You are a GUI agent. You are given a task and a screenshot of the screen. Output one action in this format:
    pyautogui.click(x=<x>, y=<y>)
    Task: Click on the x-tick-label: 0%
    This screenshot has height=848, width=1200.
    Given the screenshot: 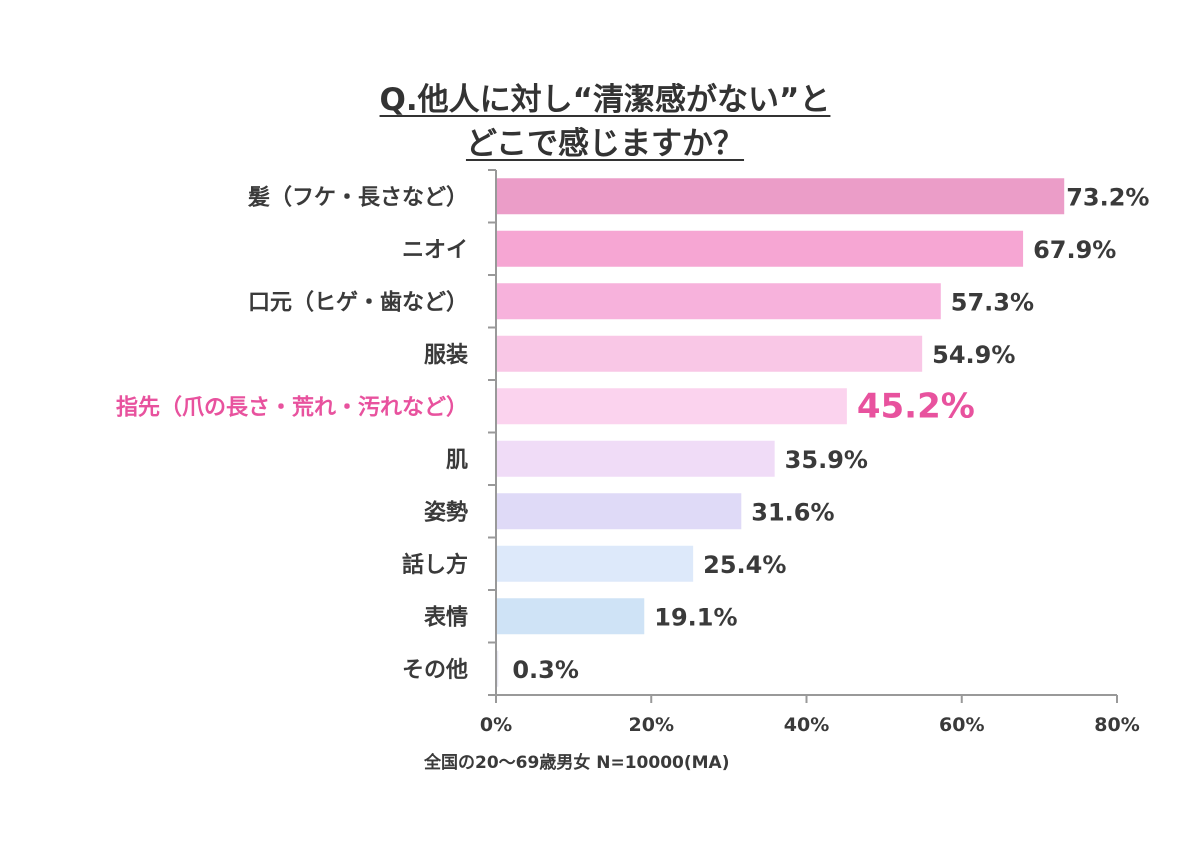 What is the action you would take?
    pyautogui.click(x=496, y=725)
    